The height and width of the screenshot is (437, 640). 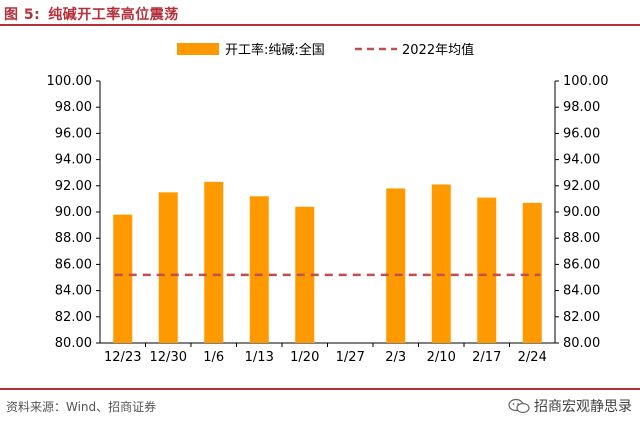 What do you see at coordinates (581, 133) in the screenshot?
I see `y2-tick-label: 96.00` at bounding box center [581, 133].